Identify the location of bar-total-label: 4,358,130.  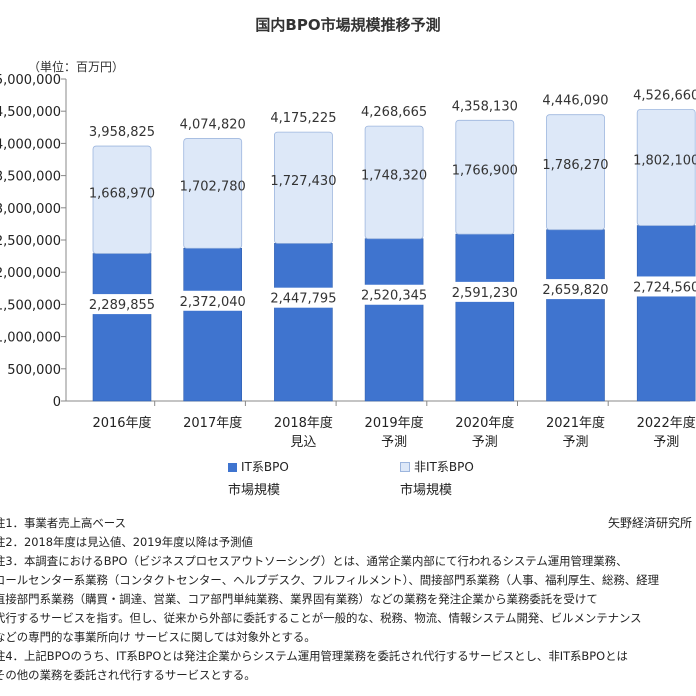
(485, 106).